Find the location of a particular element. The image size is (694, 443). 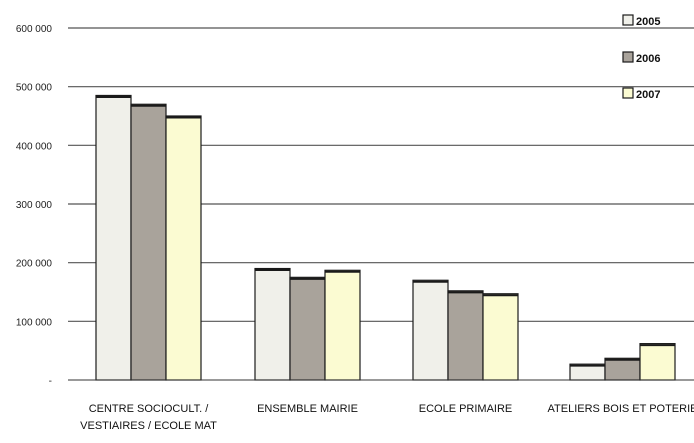

y-tick-label: 600 000 is located at coordinates (34, 29).